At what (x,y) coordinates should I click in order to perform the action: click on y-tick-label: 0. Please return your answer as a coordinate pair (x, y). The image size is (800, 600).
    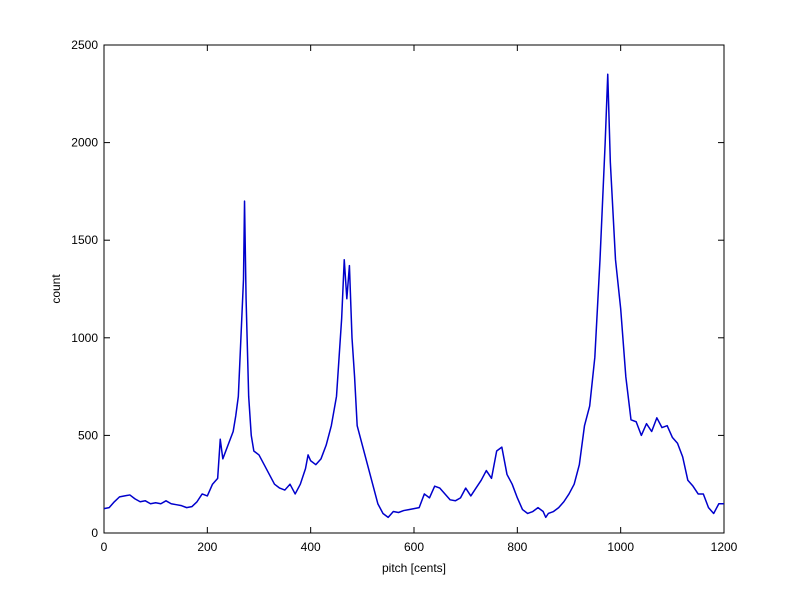
    Looking at the image, I should click on (94, 533).